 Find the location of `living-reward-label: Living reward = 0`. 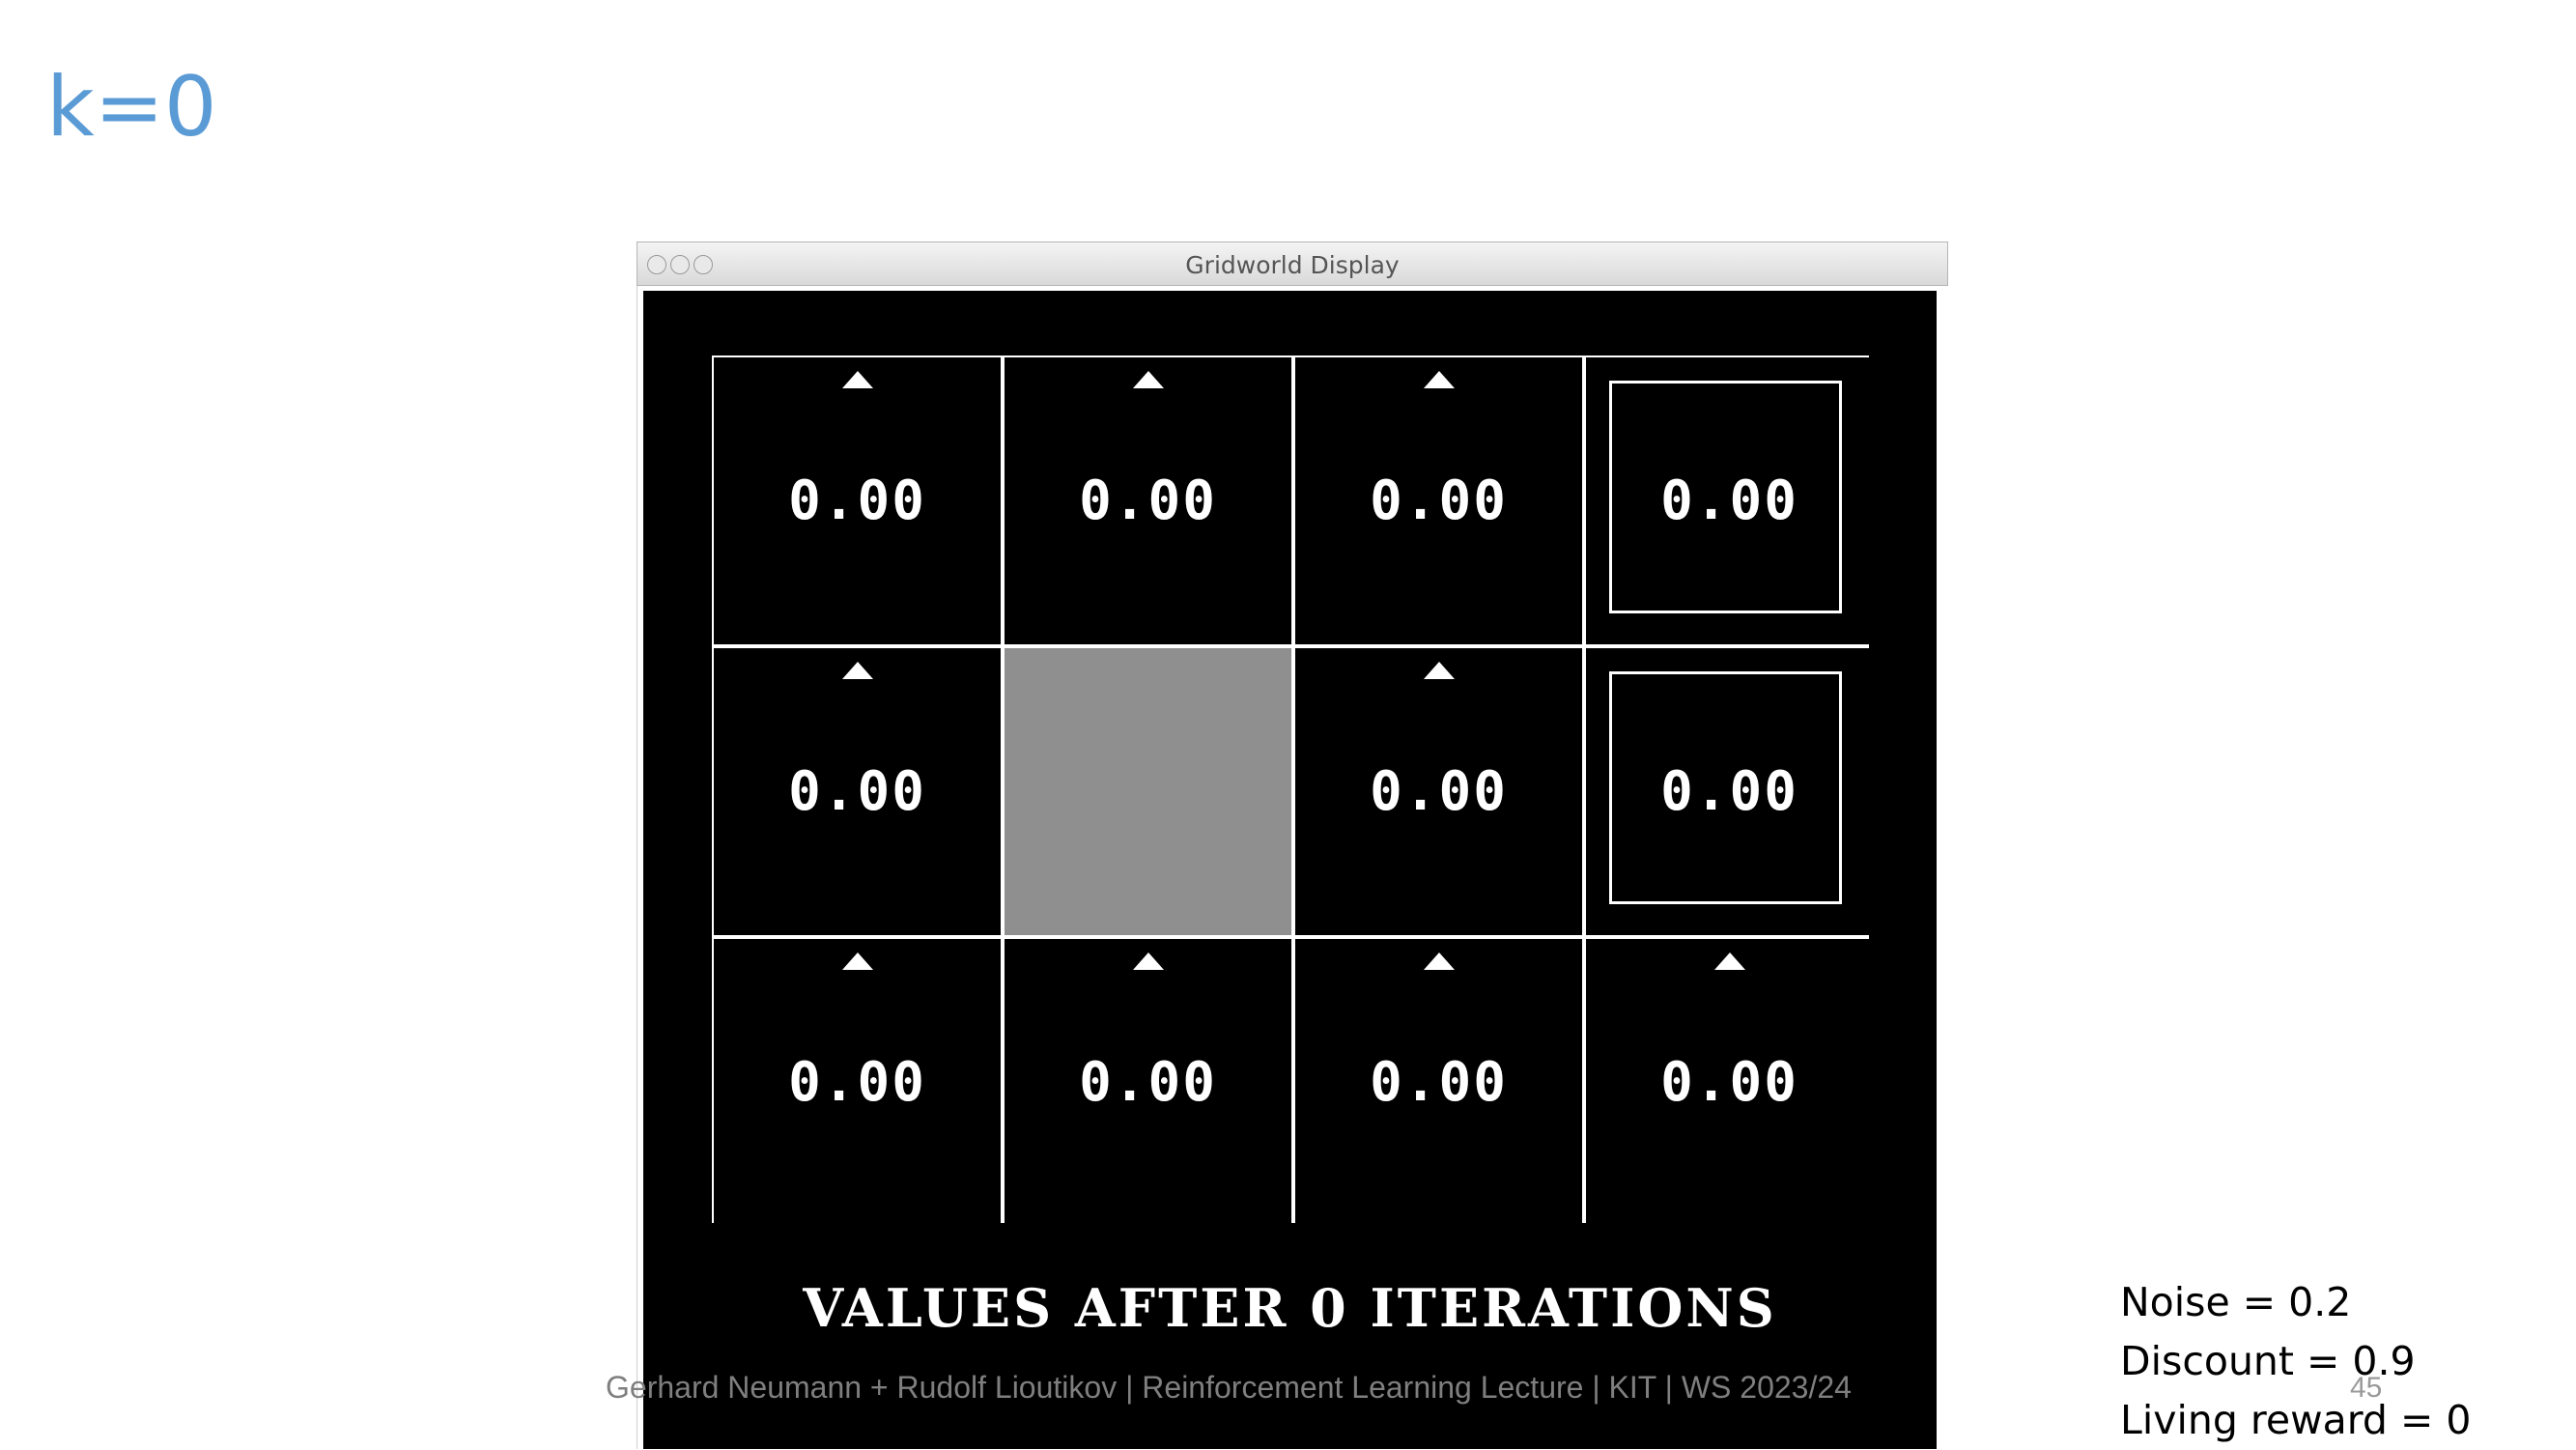

living-reward-label: Living reward = 0 is located at coordinates (2296, 1420).